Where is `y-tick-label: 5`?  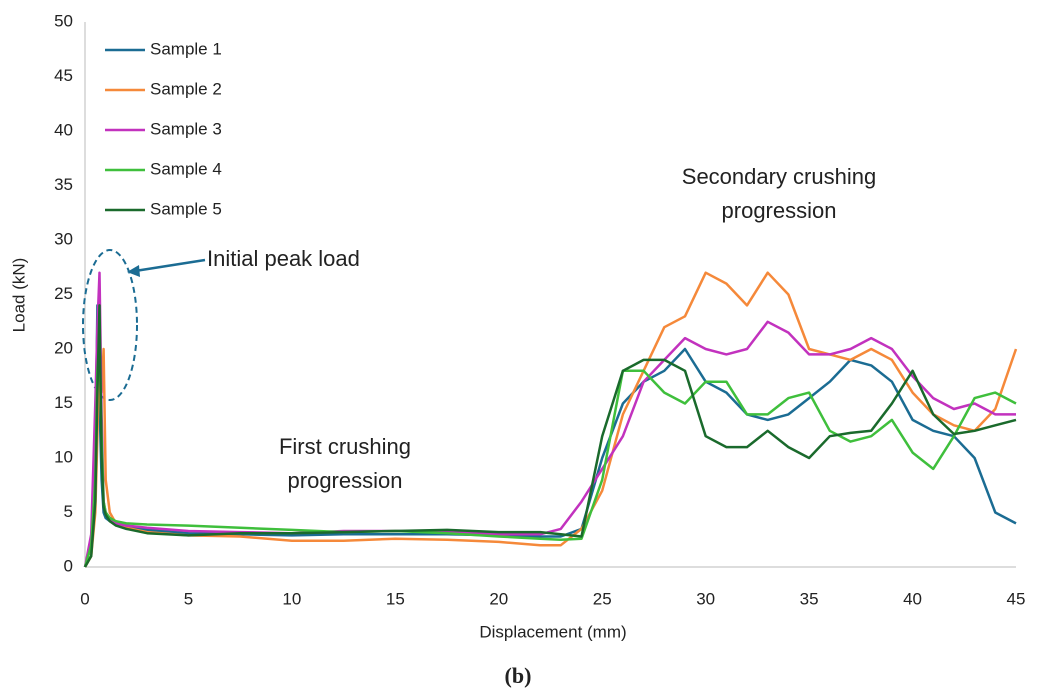
y-tick-label: 5 is located at coordinates (68, 511).